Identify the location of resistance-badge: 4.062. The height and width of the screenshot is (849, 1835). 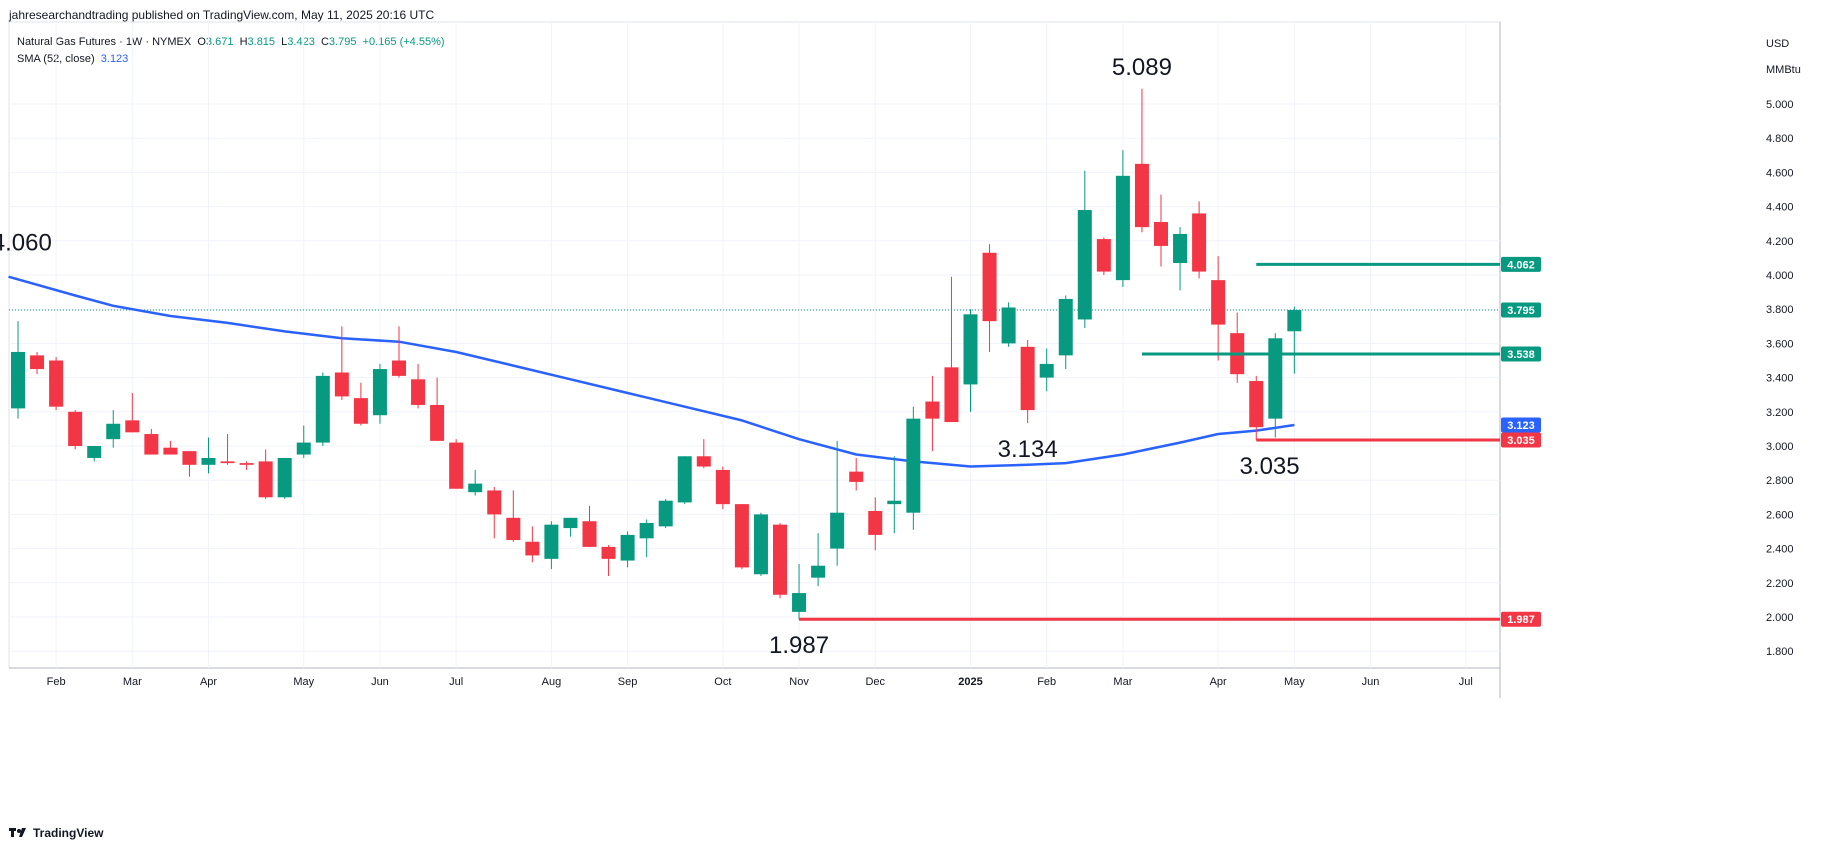
(1521, 264).